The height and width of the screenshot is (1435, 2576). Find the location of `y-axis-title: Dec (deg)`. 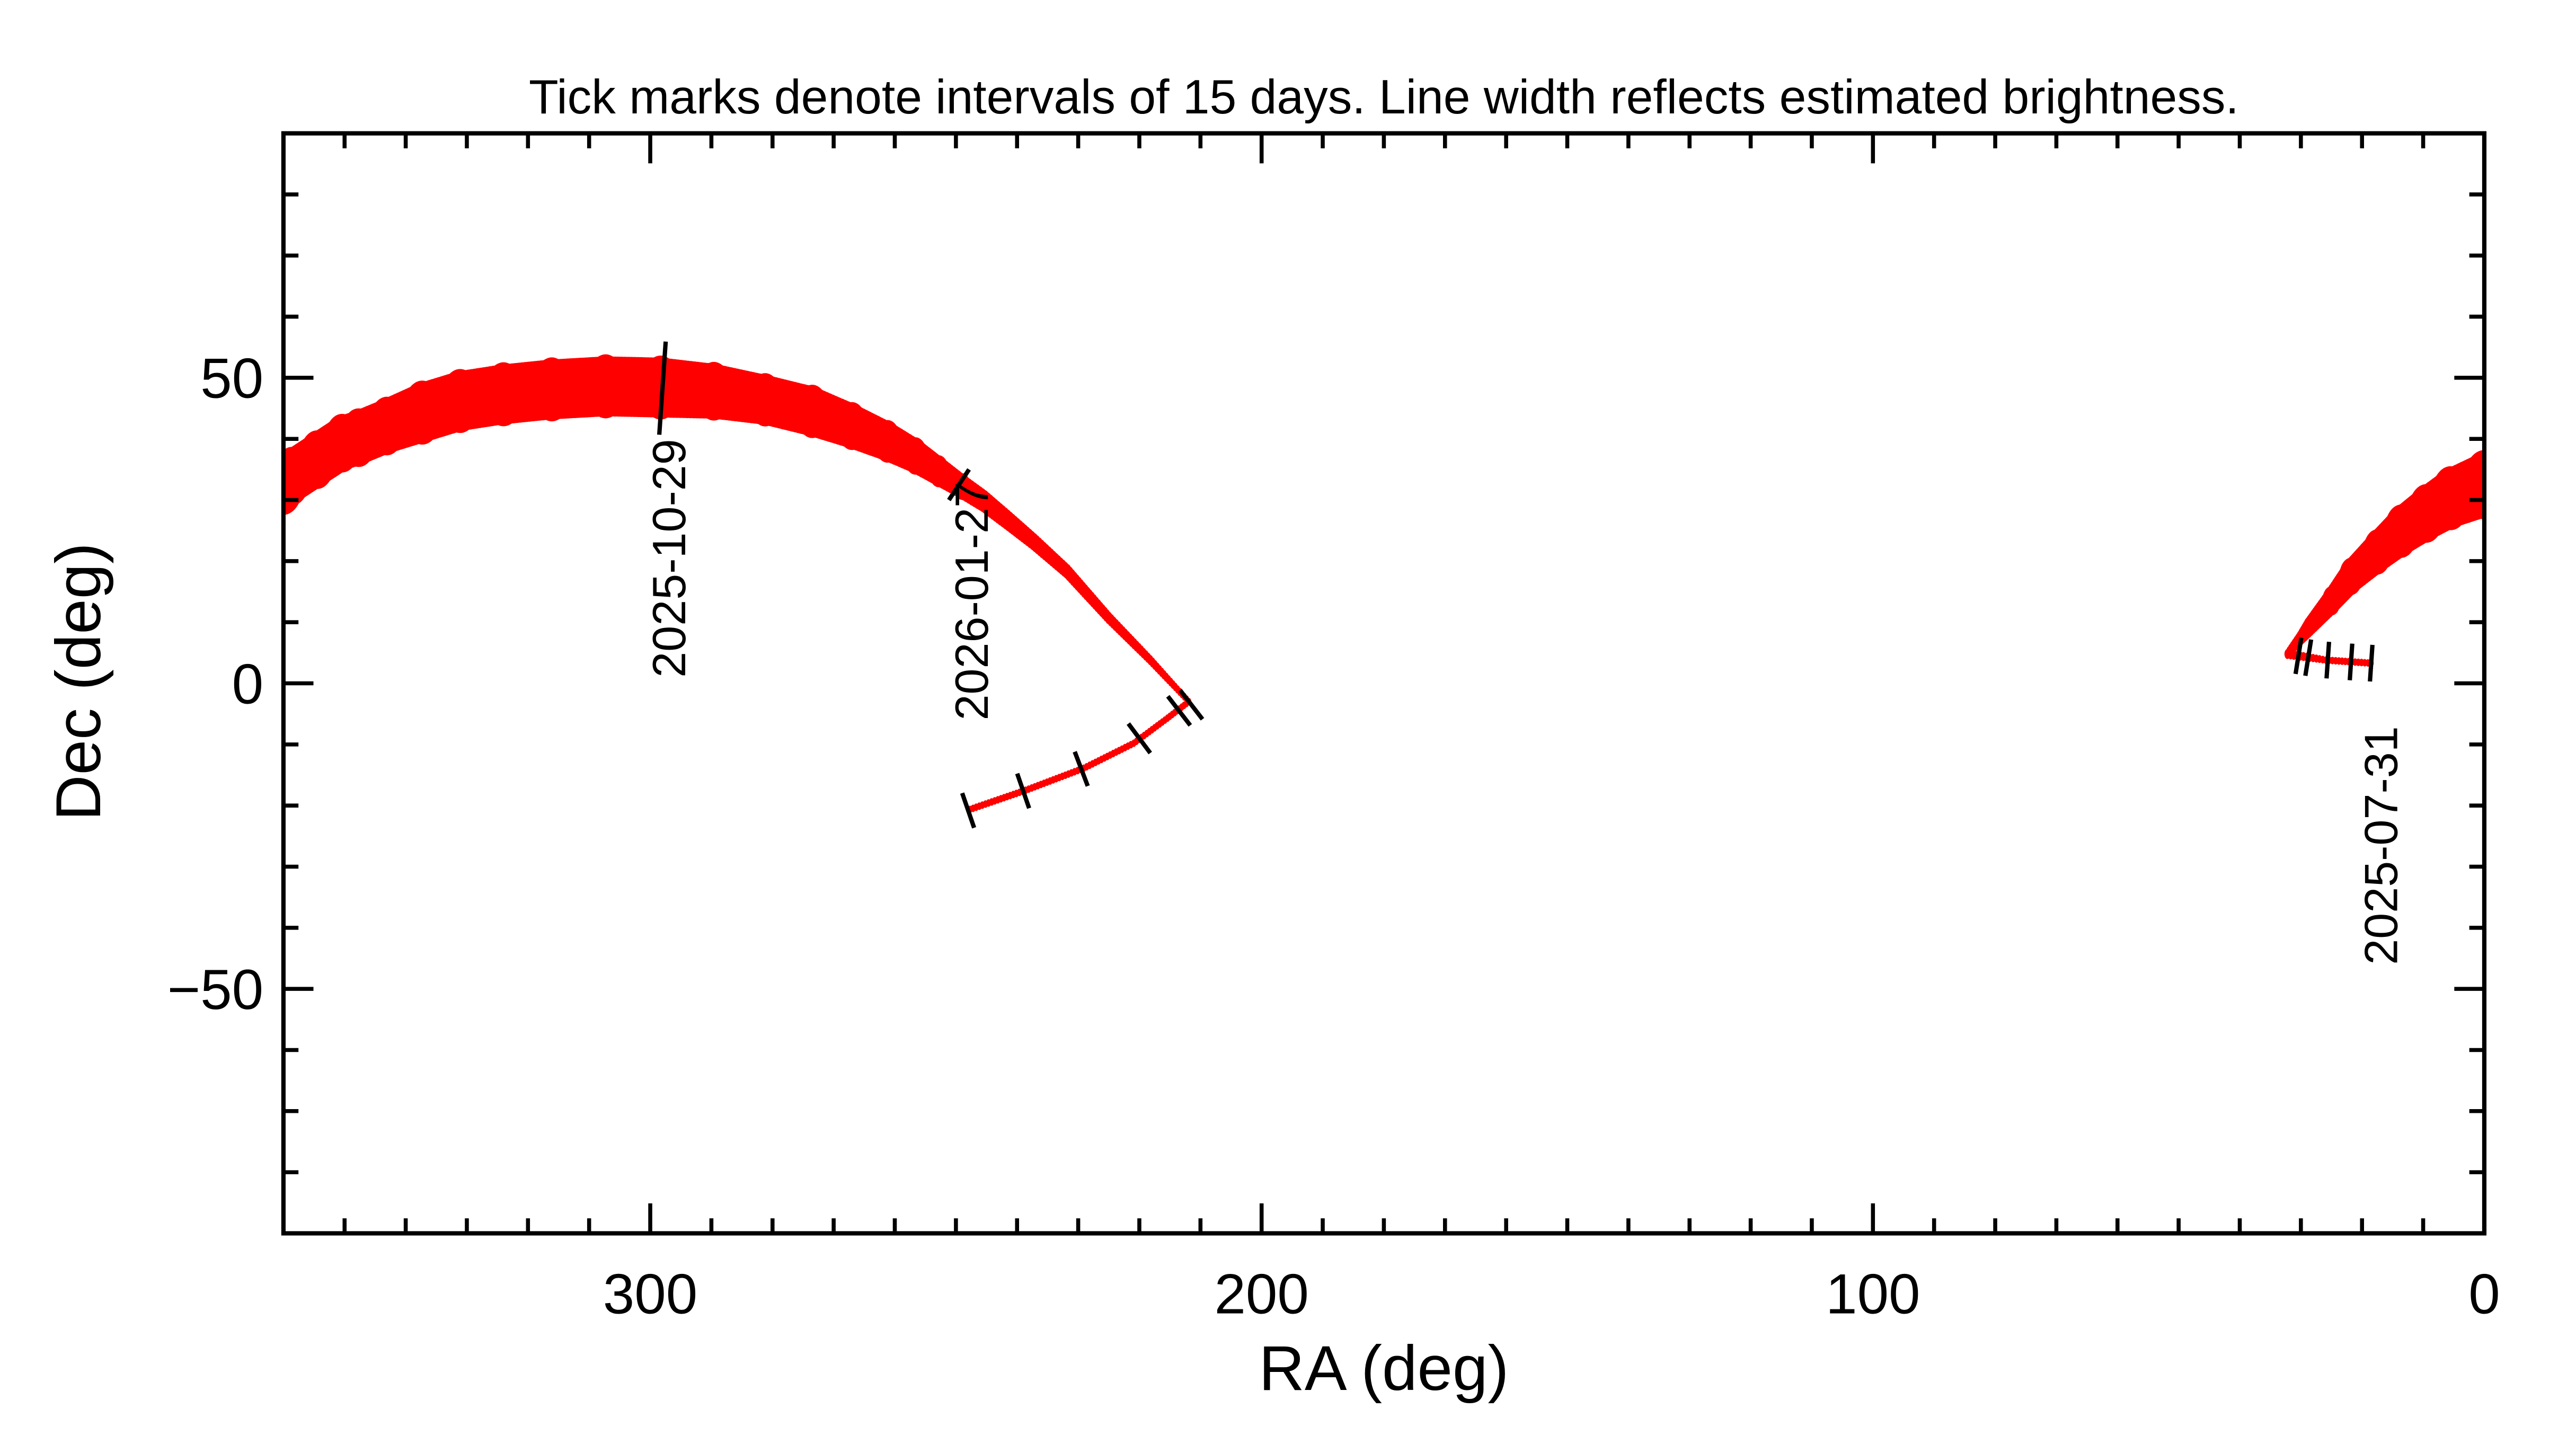

y-axis-title: Dec (deg) is located at coordinates (78, 682).